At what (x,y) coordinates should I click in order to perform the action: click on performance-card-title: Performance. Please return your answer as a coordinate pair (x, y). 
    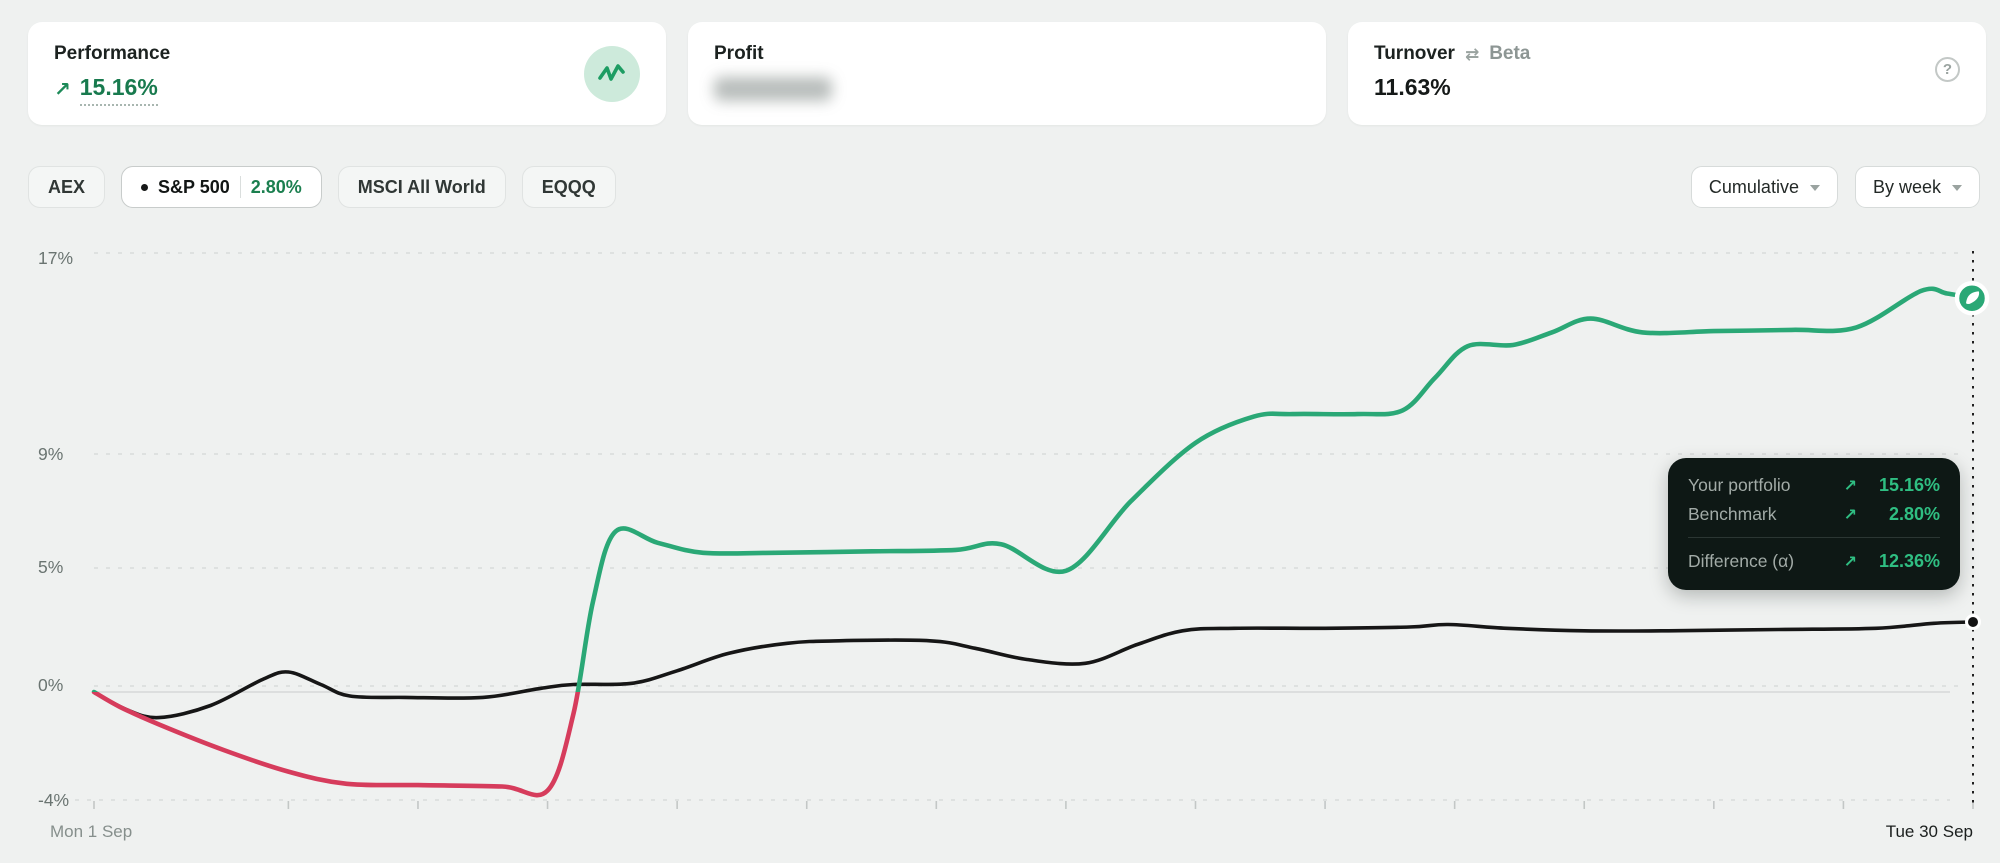
    Looking at the image, I should click on (112, 53).